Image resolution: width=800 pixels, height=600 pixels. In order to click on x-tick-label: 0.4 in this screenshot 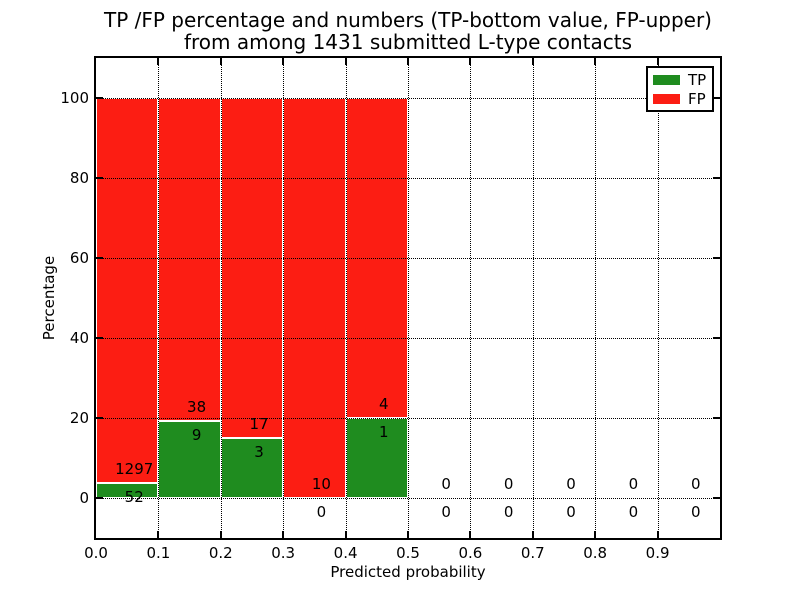, I will do `click(345, 553)`.